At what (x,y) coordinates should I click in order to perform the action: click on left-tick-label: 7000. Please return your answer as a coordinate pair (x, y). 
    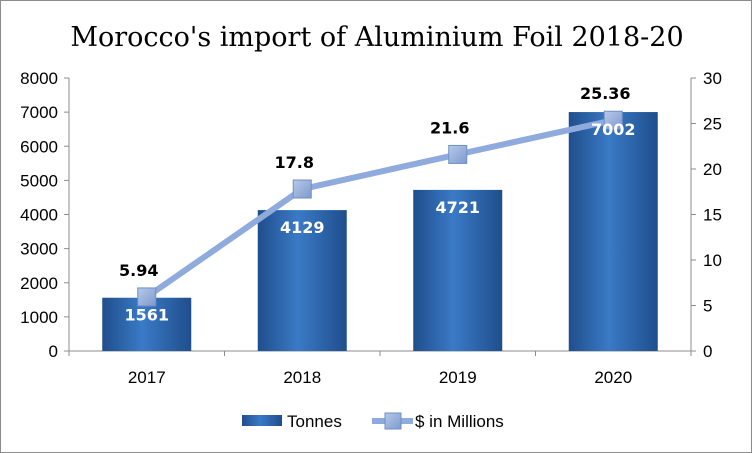
    Looking at the image, I should click on (39, 112).